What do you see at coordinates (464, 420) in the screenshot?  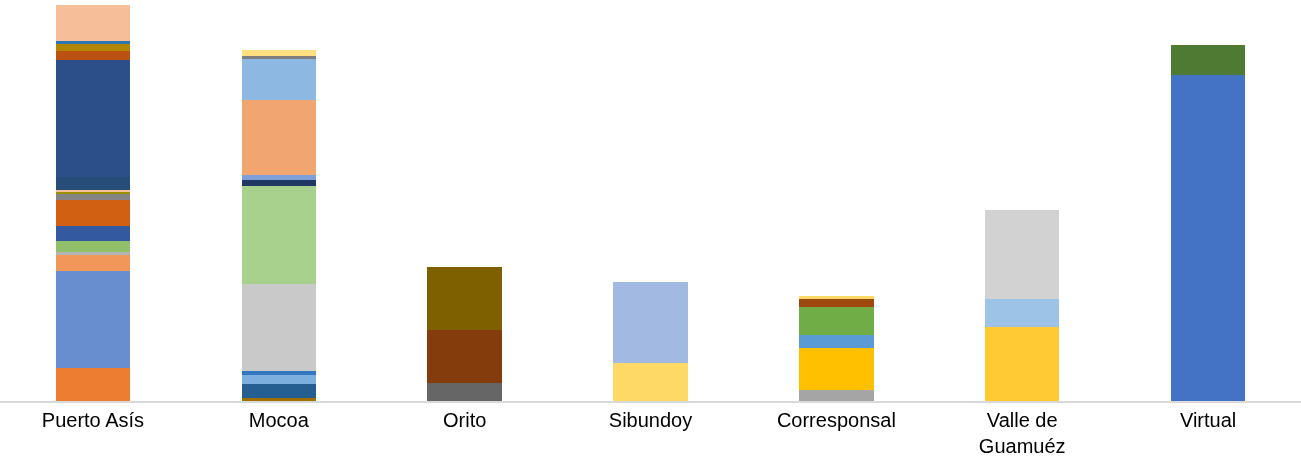 I see `x-tick-label: Orito` at bounding box center [464, 420].